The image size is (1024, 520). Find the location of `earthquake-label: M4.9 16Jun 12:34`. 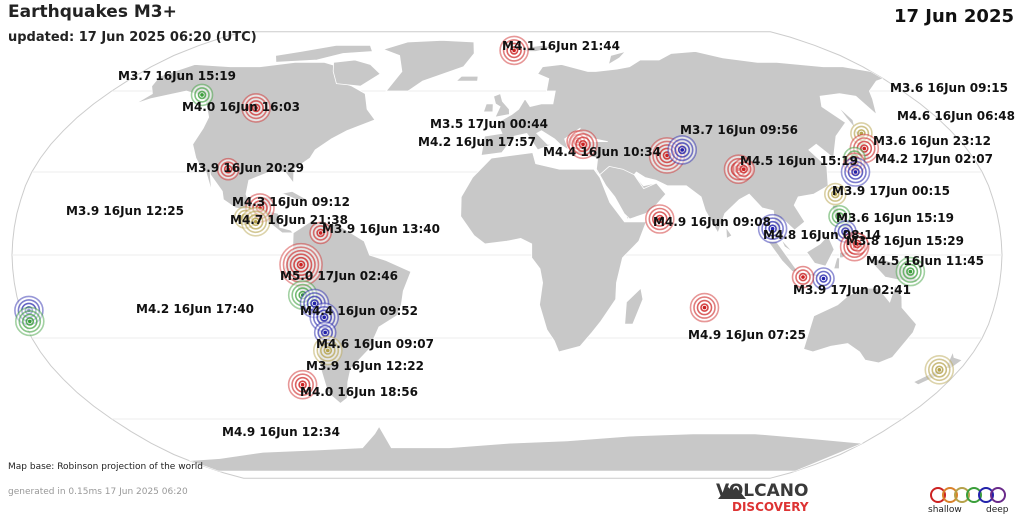

earthquake-label: M4.9 16Jun 12:34 is located at coordinates (281, 432).